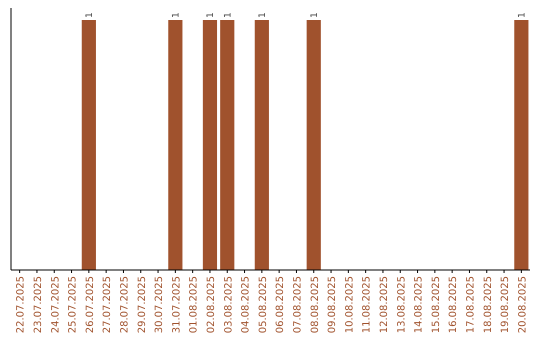 This screenshot has height=340, width=540. I want to click on x-tick-label: 02.08.2025, so click(211, 305).